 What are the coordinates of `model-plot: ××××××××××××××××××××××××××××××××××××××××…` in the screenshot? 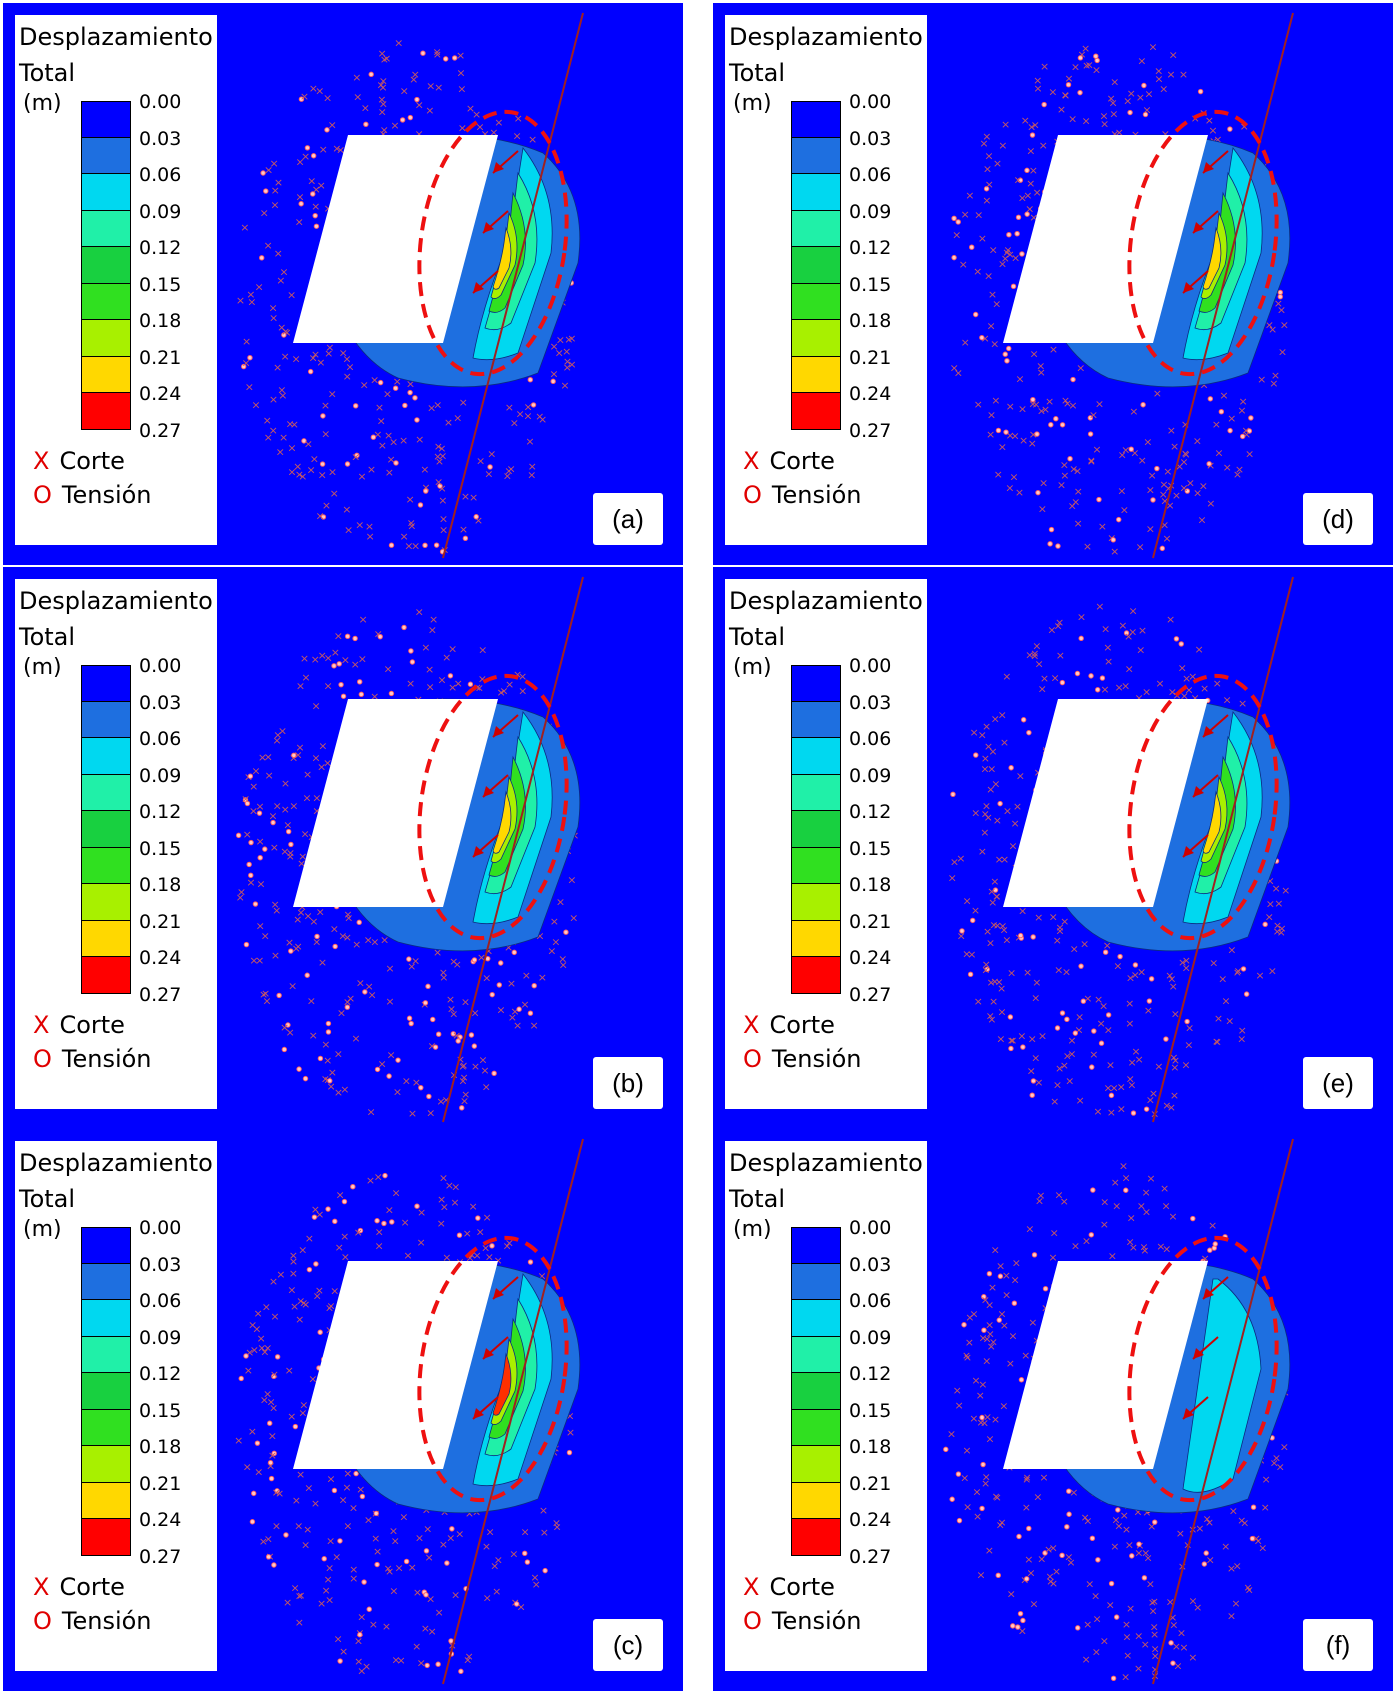 It's located at (410, 849).